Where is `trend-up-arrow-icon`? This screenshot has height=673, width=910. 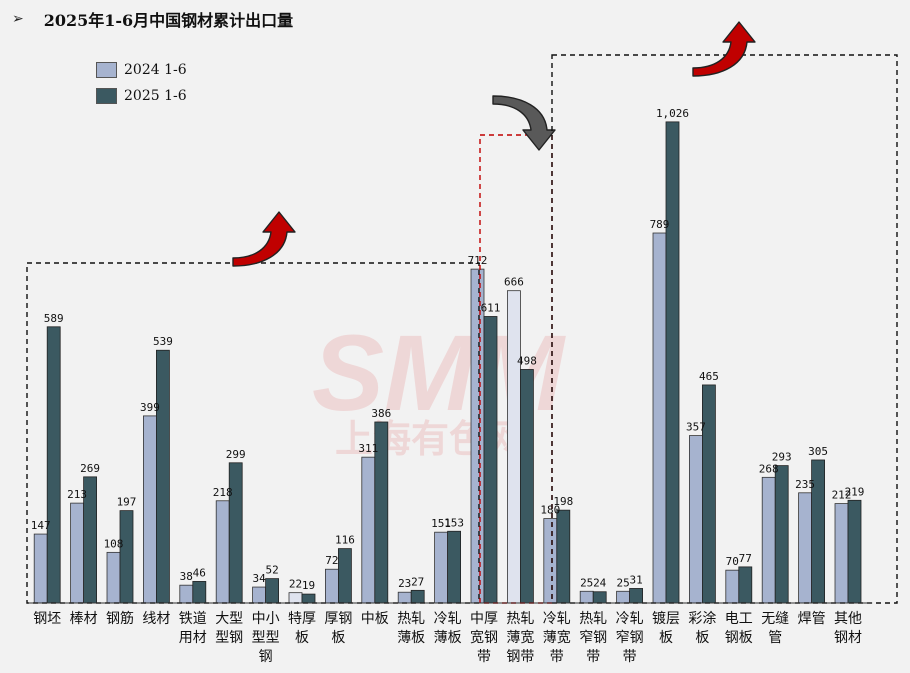
trend-up-arrow-icon is located at coordinates (264, 239).